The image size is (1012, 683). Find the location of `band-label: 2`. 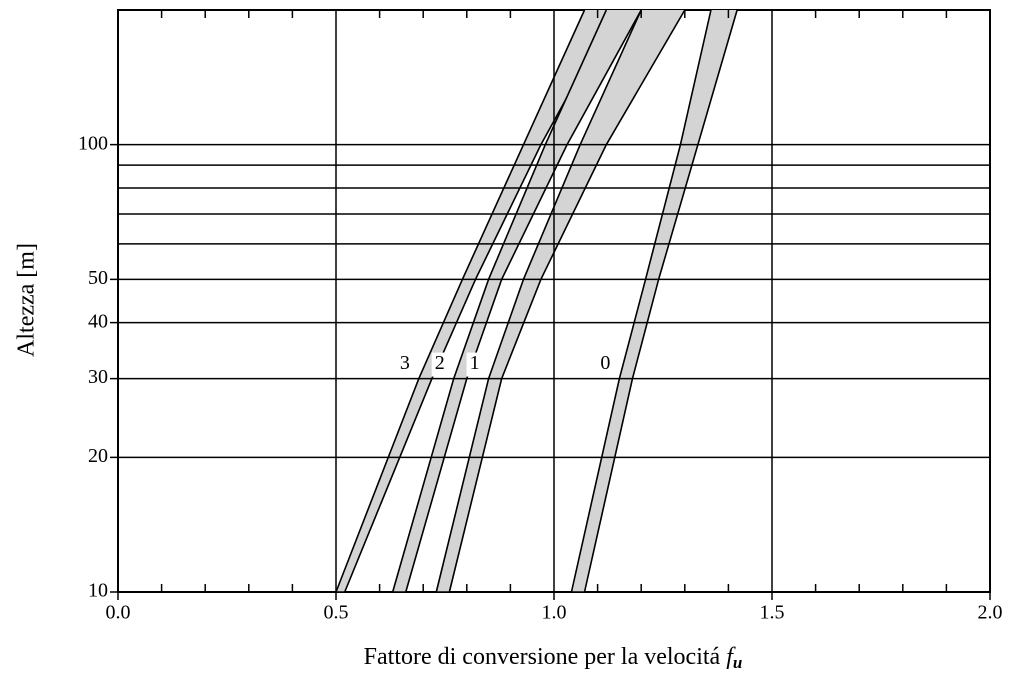

band-label: 2 is located at coordinates (440, 363).